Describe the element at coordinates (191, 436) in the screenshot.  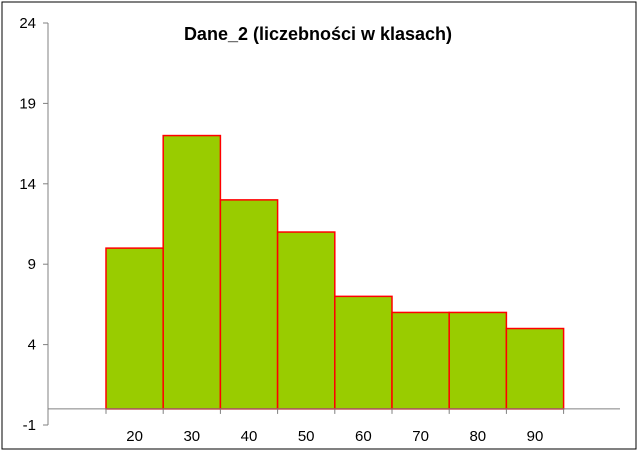
I see `x-tick-label: 30` at that location.